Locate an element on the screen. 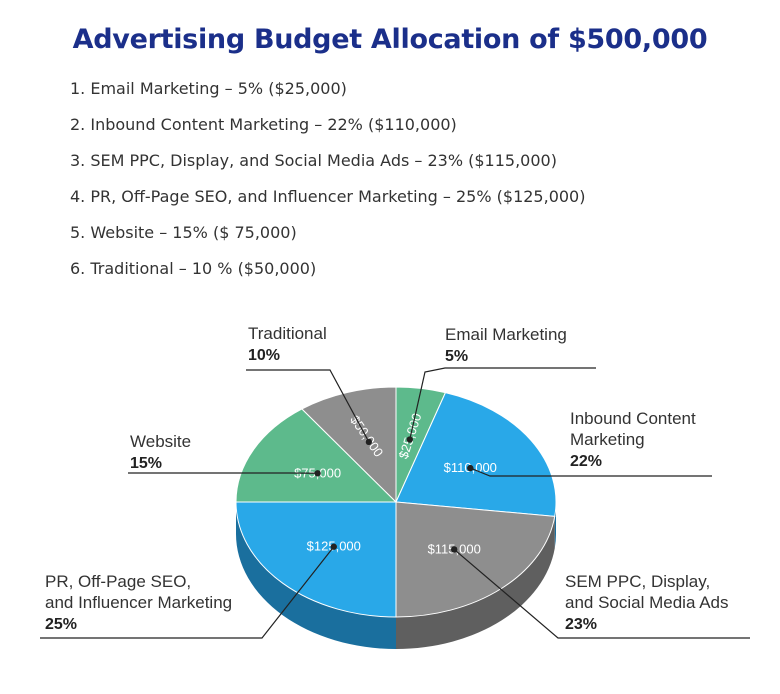  list-item: 5. Website – 15% ($ 75,000) is located at coordinates (183, 232).